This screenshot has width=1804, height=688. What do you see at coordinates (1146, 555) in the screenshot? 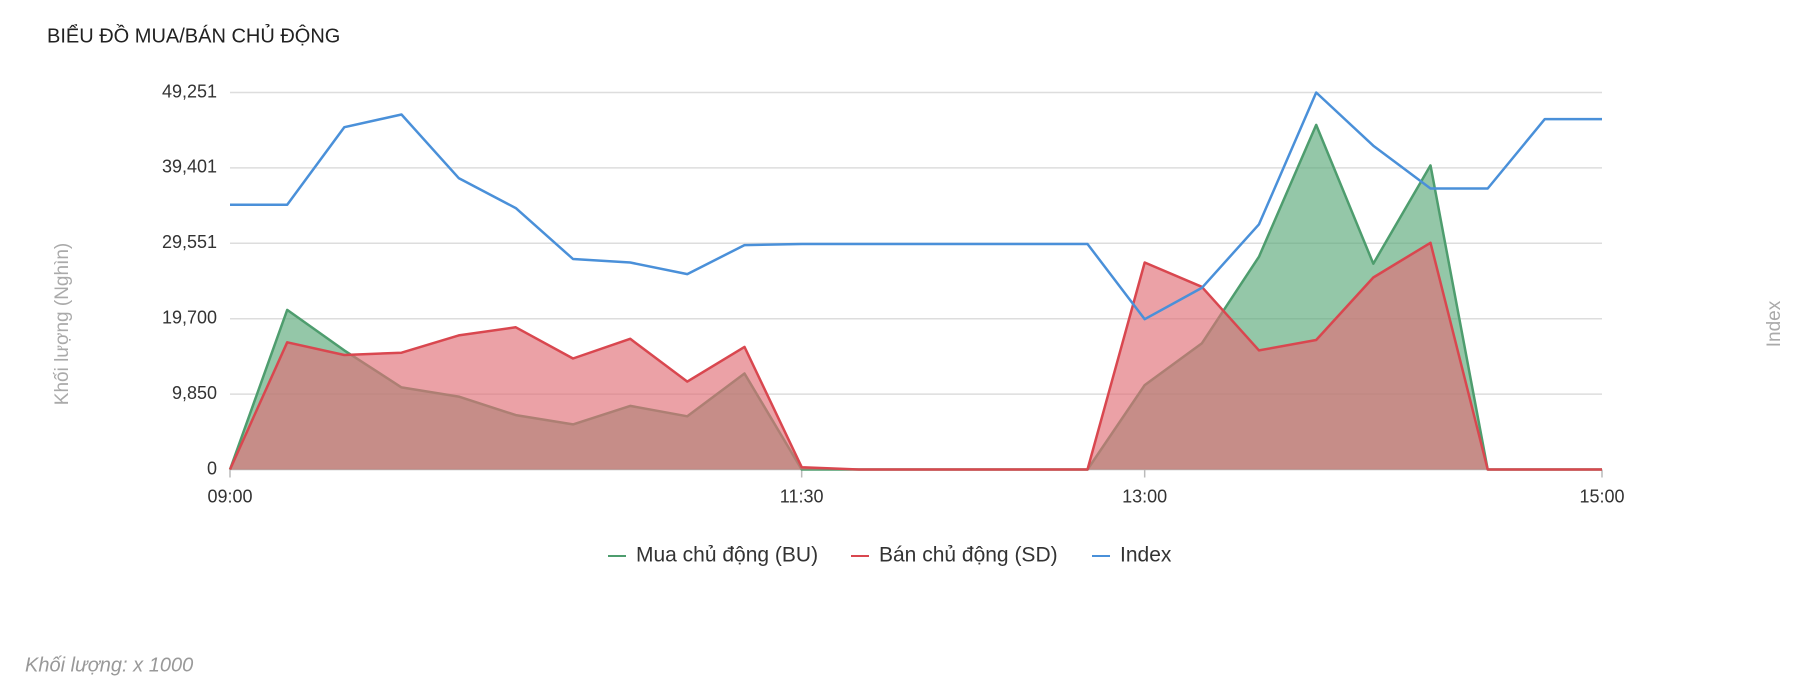
I see `legend-label: Index` at bounding box center [1146, 555].